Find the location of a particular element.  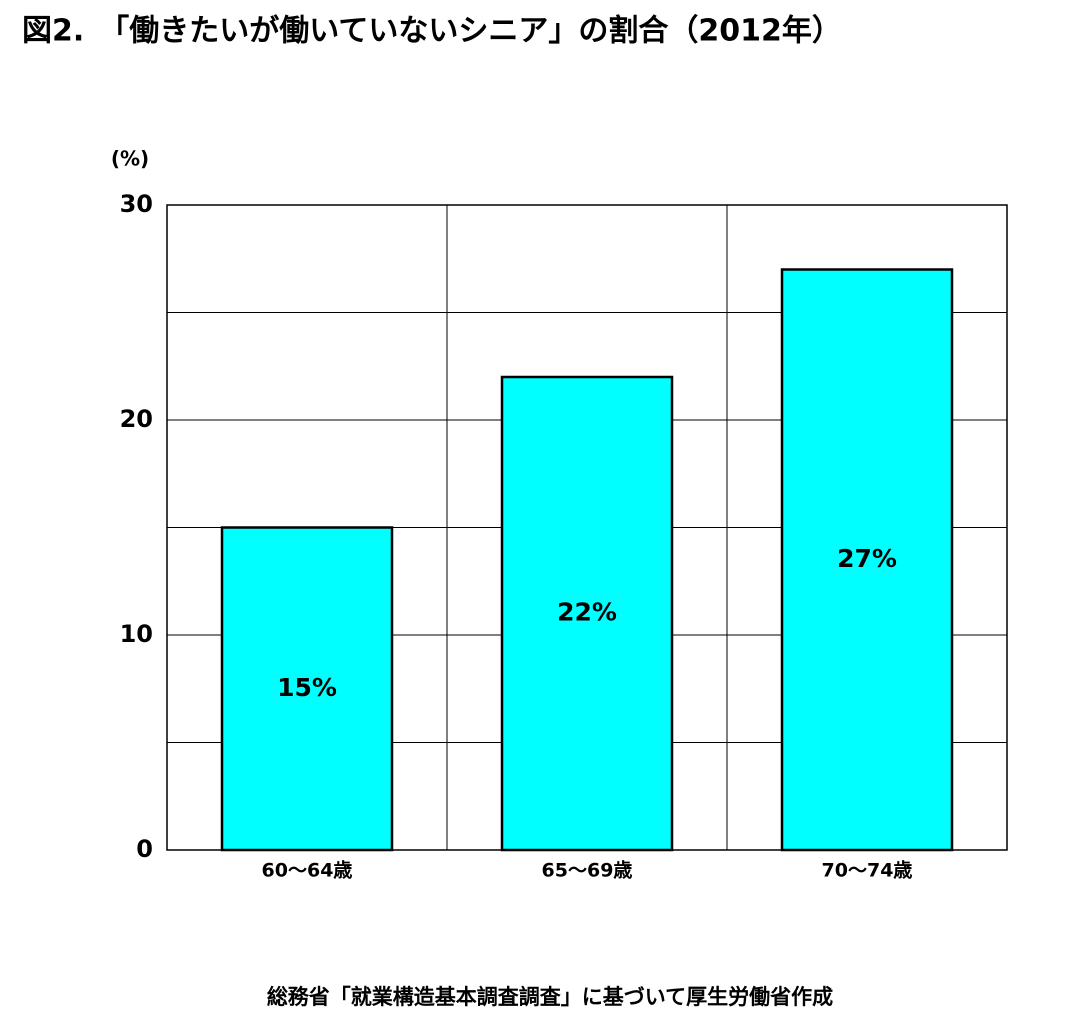

y-tick-label: 20 is located at coordinates (136, 419).